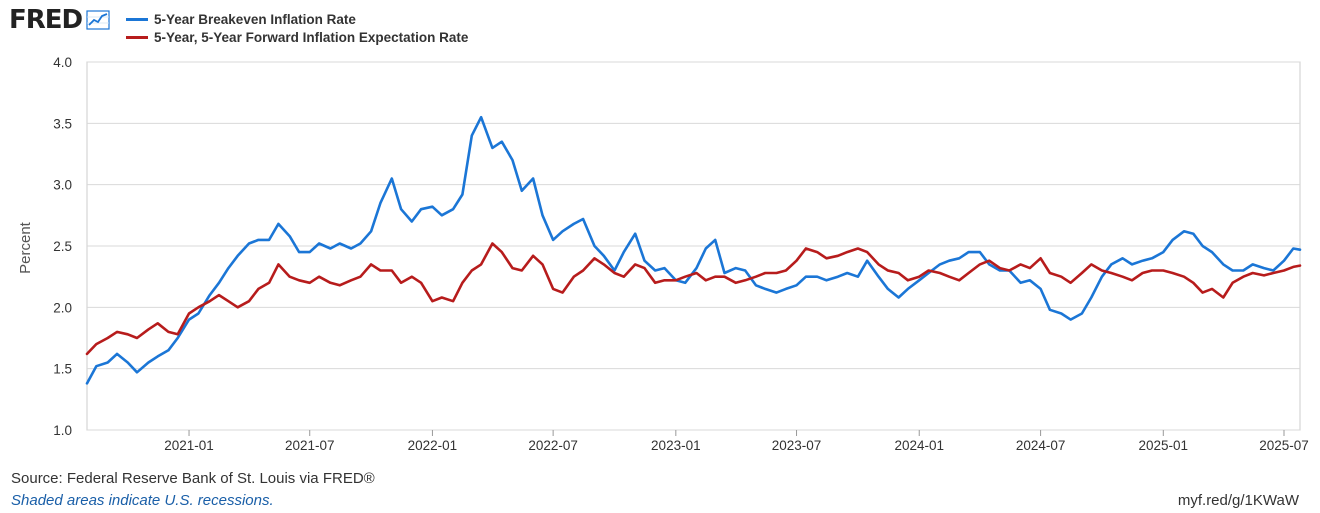  I want to click on legend-swatch-forward, so click(137, 37).